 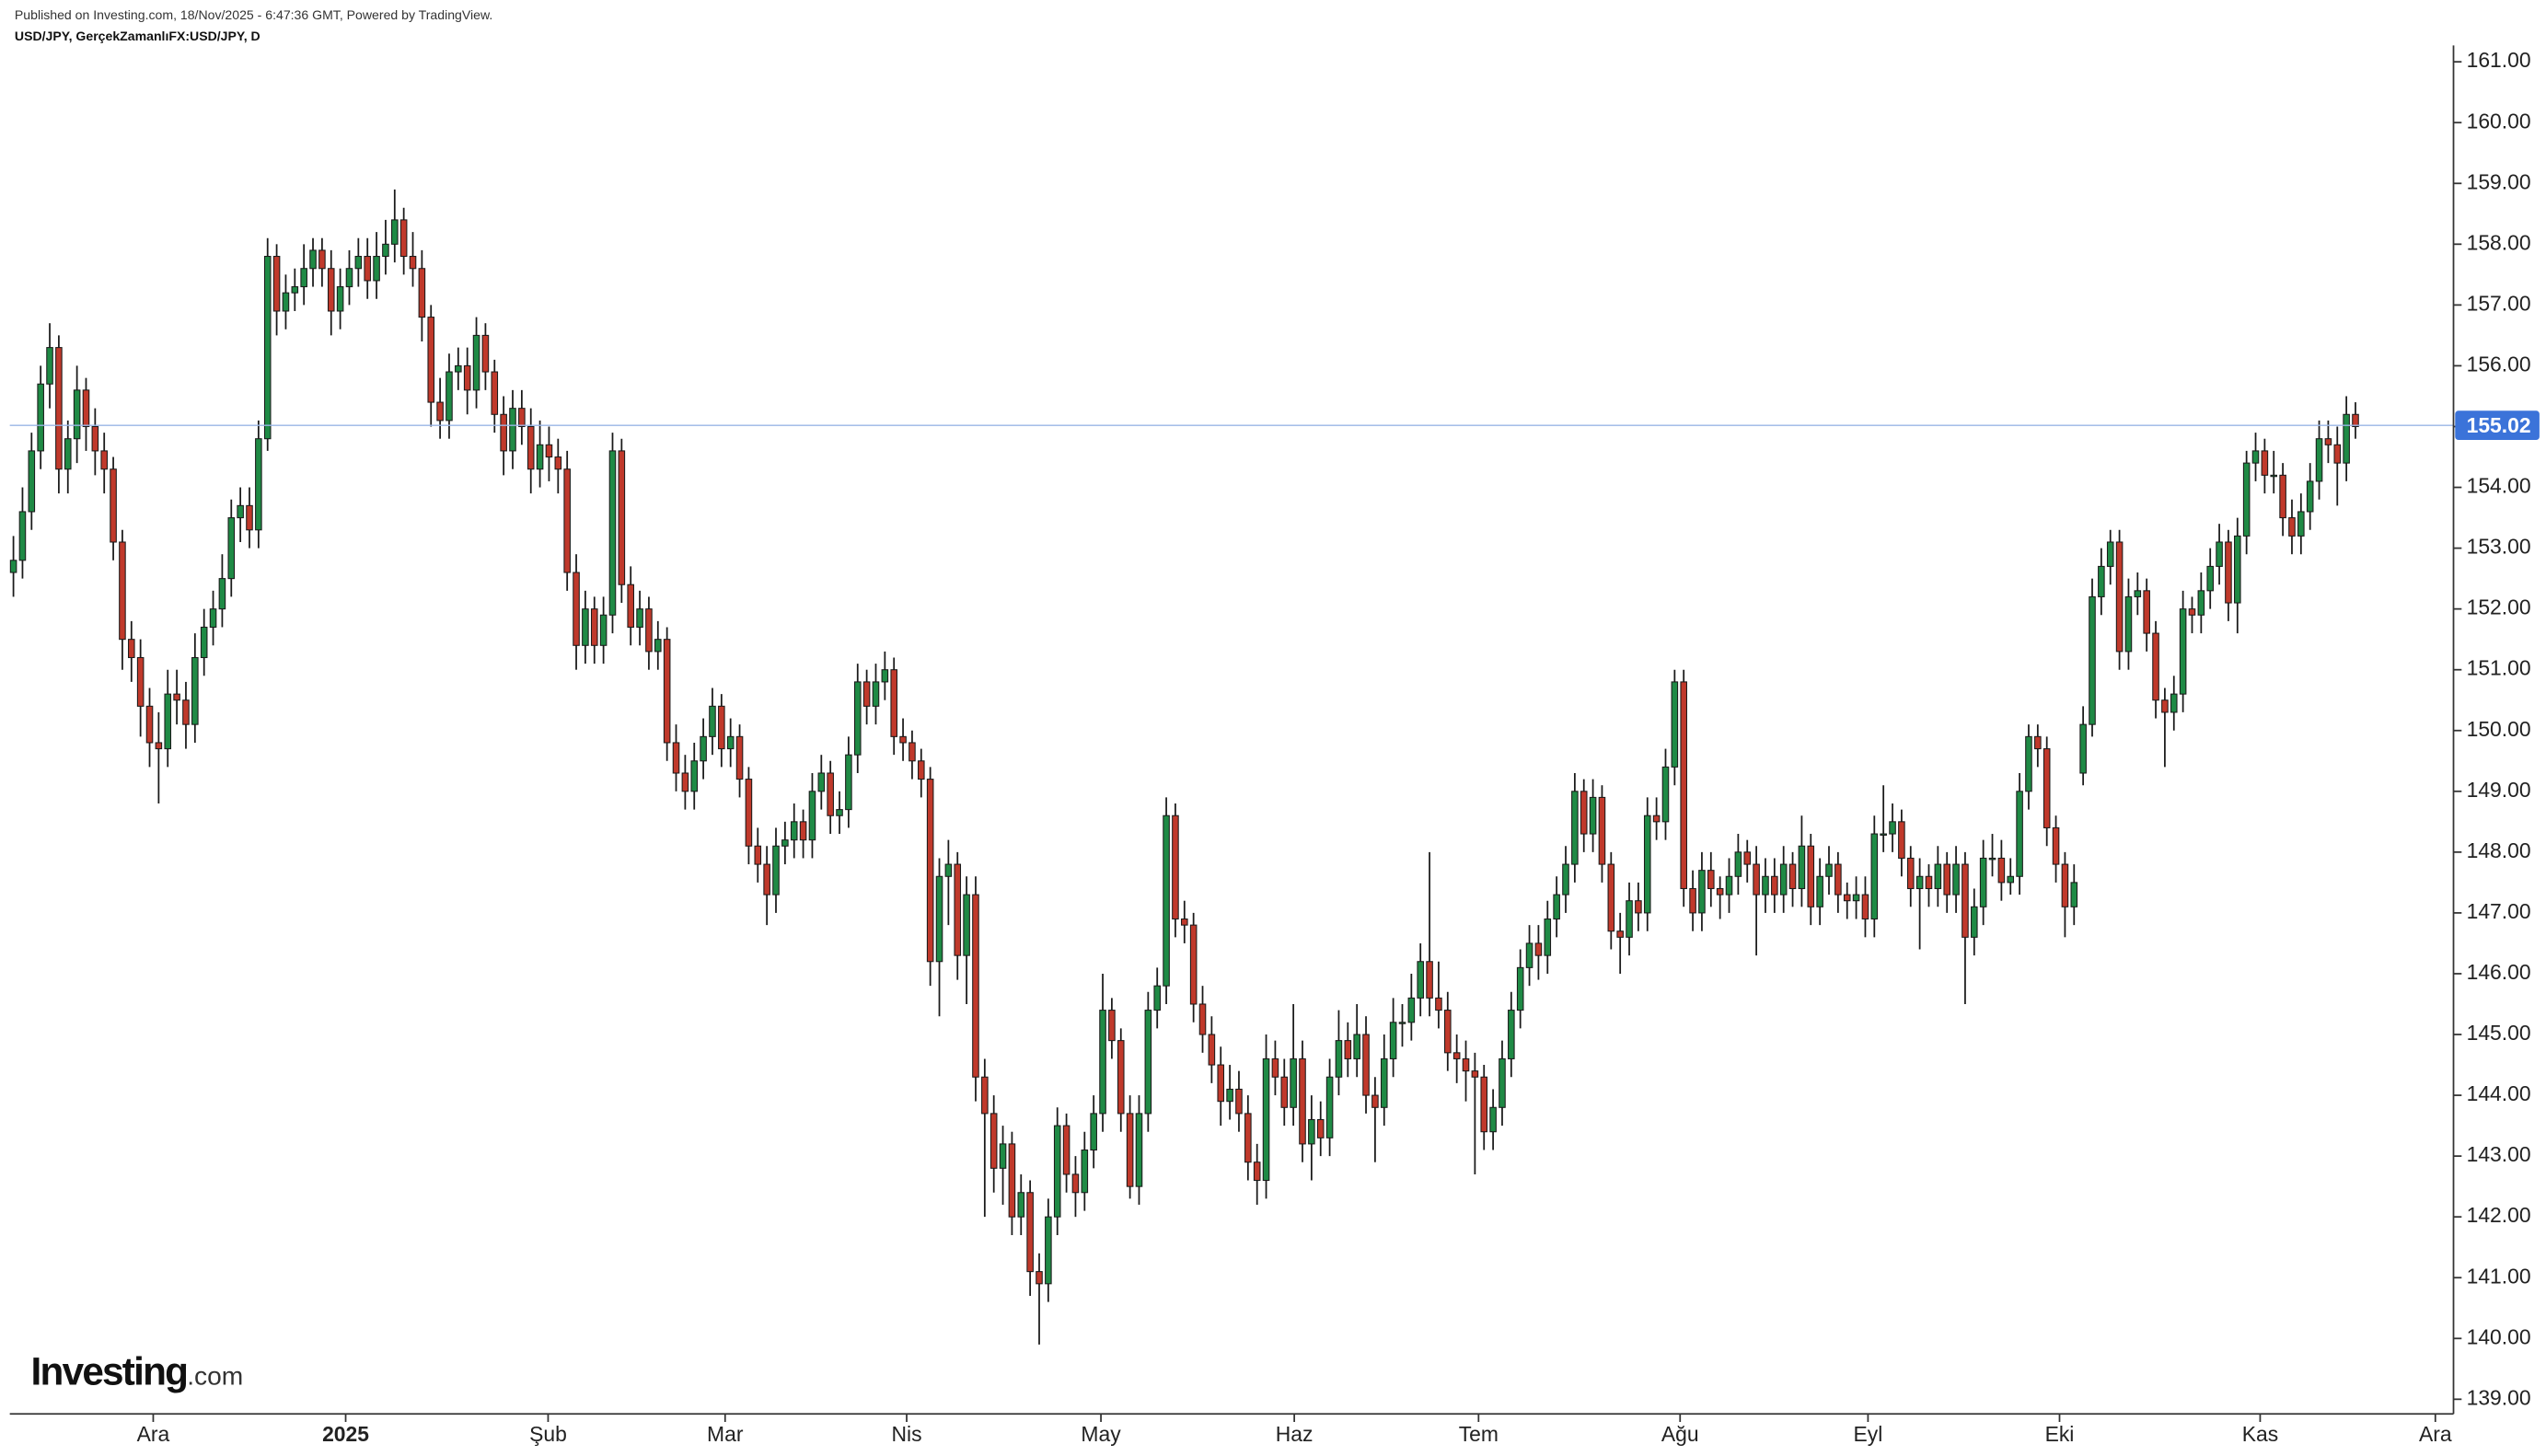 What do you see at coordinates (2499, 242) in the screenshot?
I see `y-tick-label: 158.00` at bounding box center [2499, 242].